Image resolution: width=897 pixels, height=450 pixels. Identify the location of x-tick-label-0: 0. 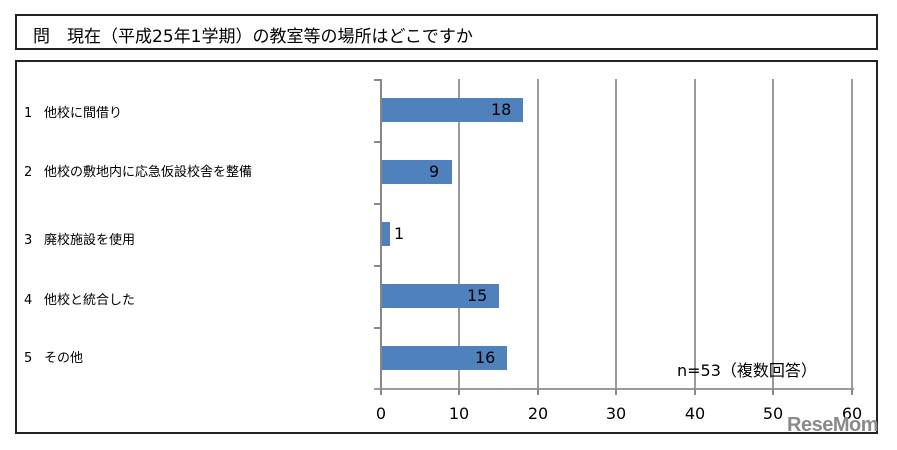
(381, 413).